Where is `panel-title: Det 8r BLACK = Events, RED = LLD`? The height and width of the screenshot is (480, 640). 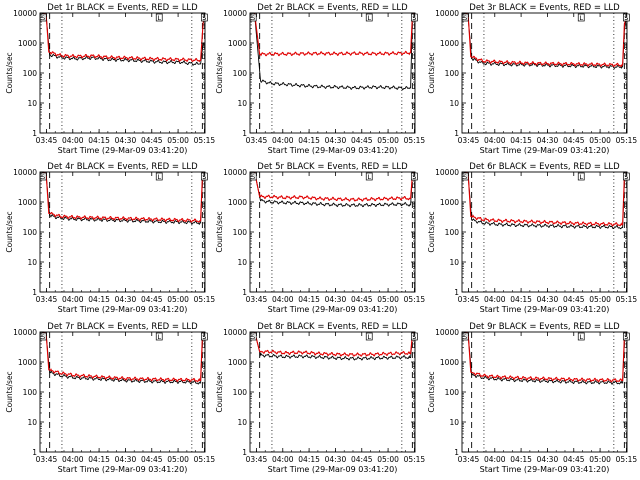
panel-title: Det 8r BLACK = Events, RED = LLD is located at coordinates (332, 327).